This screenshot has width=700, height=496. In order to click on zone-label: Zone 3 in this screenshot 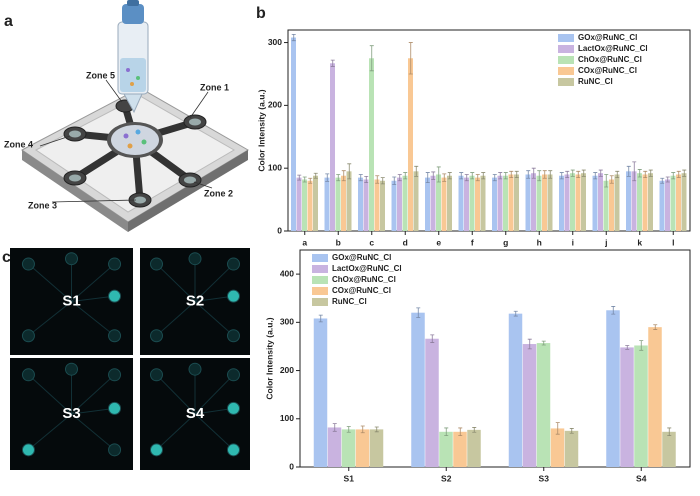, I will do `click(42, 205)`.